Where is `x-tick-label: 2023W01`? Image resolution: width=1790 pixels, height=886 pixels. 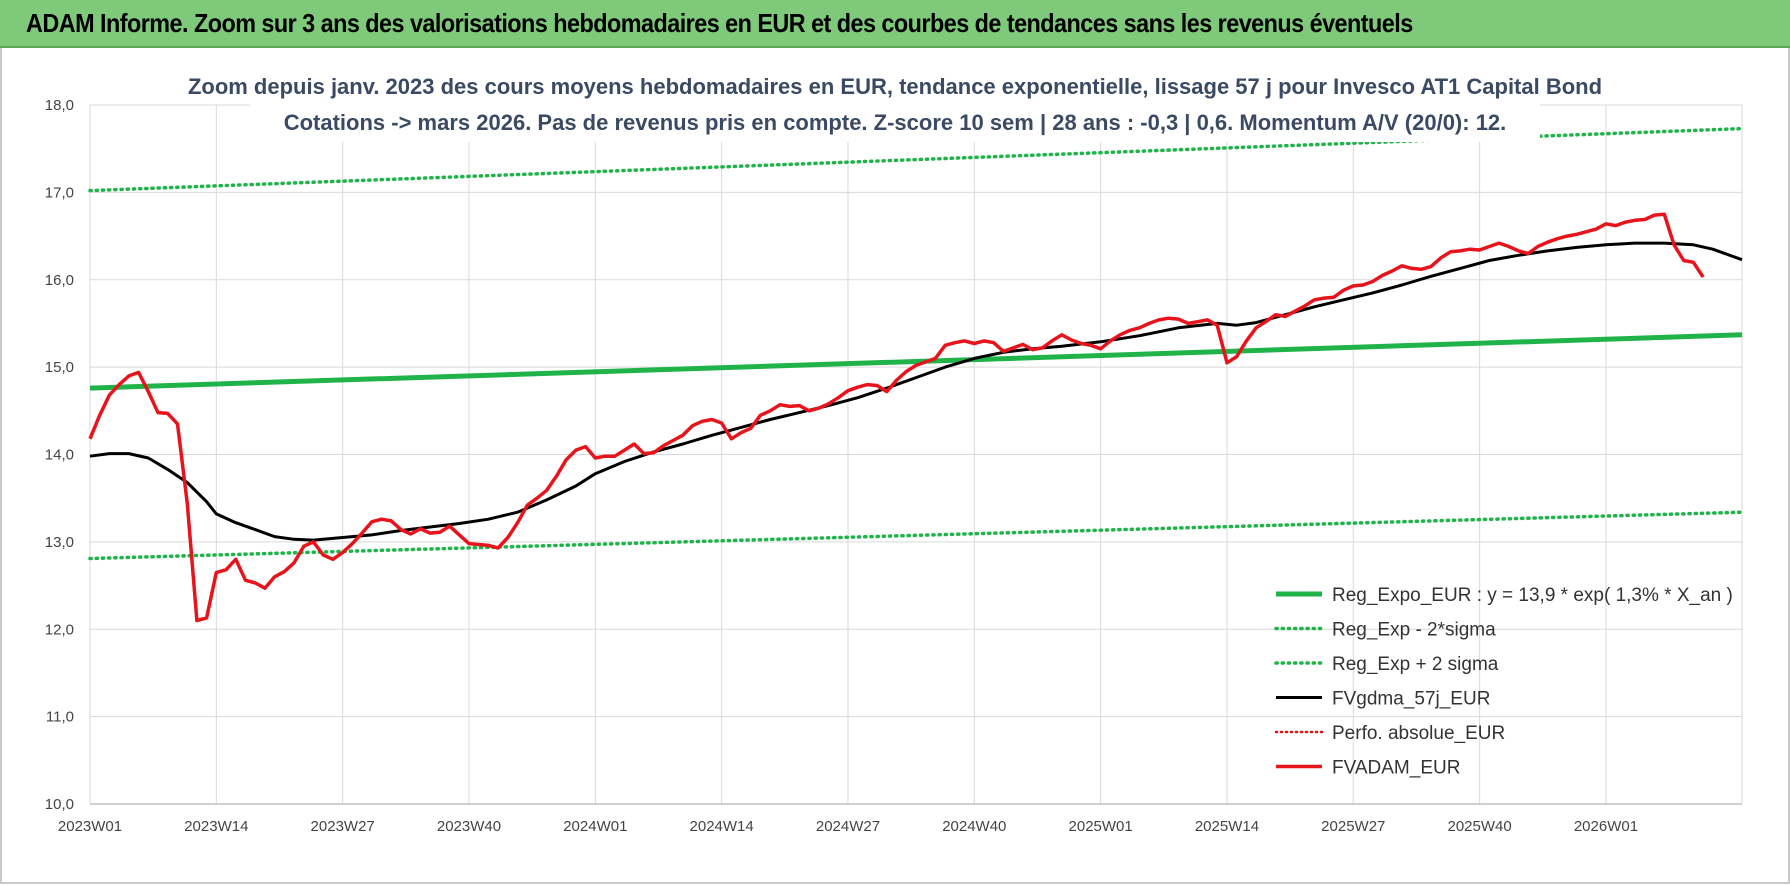 x-tick-label: 2023W01 is located at coordinates (90, 826).